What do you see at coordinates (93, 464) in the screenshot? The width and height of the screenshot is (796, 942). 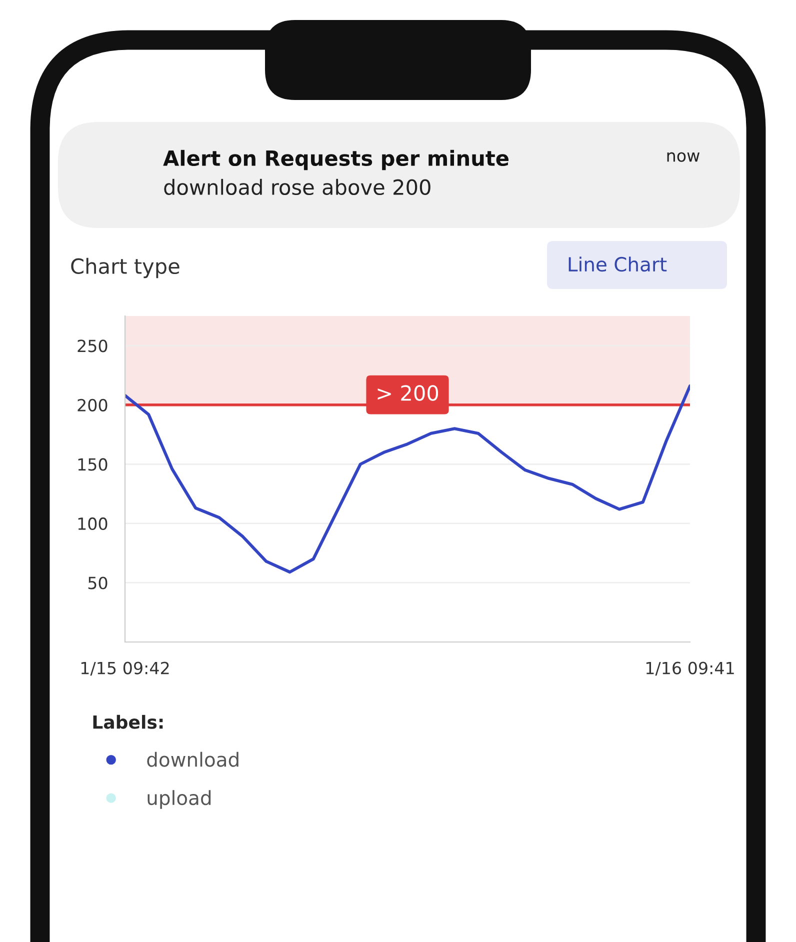 I see `y-tick-label: 150` at bounding box center [93, 464].